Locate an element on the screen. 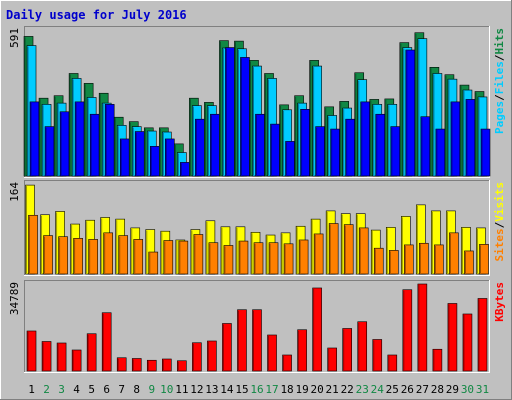 The height and width of the screenshot is (400, 512). legend-entry-visits: Visits is located at coordinates (499, 202).